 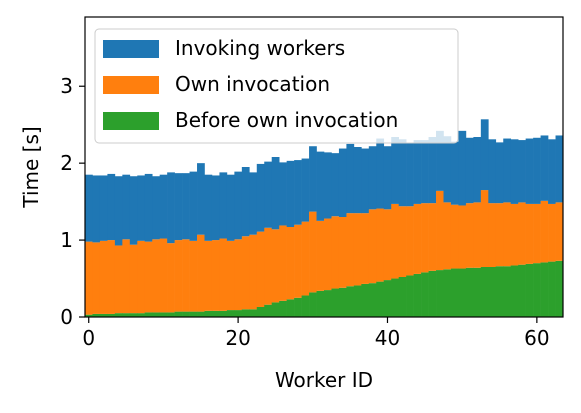 What do you see at coordinates (66, 240) in the screenshot?
I see `y-tick-label: 1` at bounding box center [66, 240].